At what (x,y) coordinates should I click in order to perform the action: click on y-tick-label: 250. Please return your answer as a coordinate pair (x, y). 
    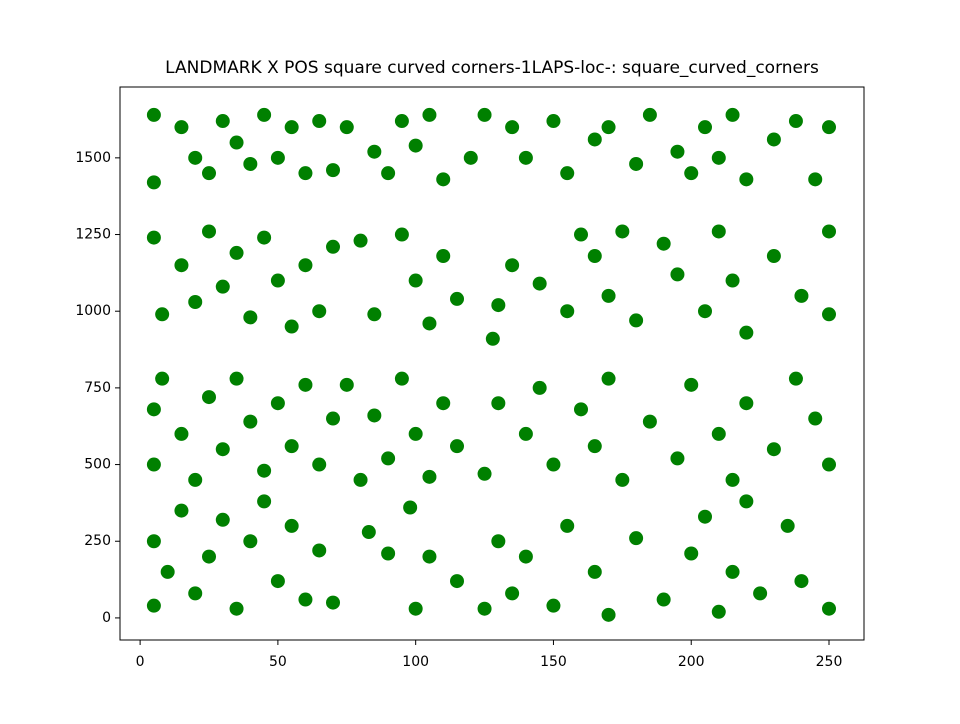
    Looking at the image, I should click on (97, 541).